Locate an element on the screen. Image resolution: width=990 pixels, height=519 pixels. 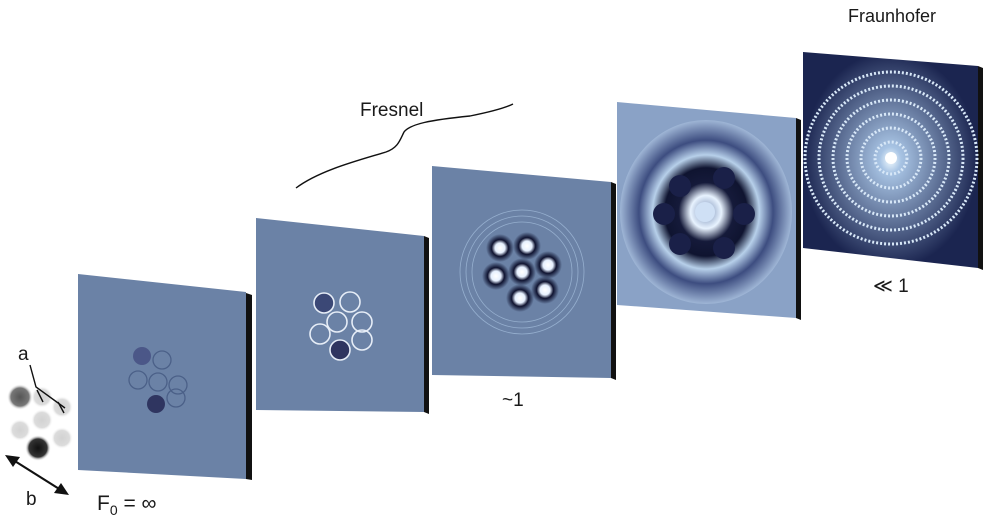
f0-equals-infinity: = ∞ is located at coordinates (137, 503).